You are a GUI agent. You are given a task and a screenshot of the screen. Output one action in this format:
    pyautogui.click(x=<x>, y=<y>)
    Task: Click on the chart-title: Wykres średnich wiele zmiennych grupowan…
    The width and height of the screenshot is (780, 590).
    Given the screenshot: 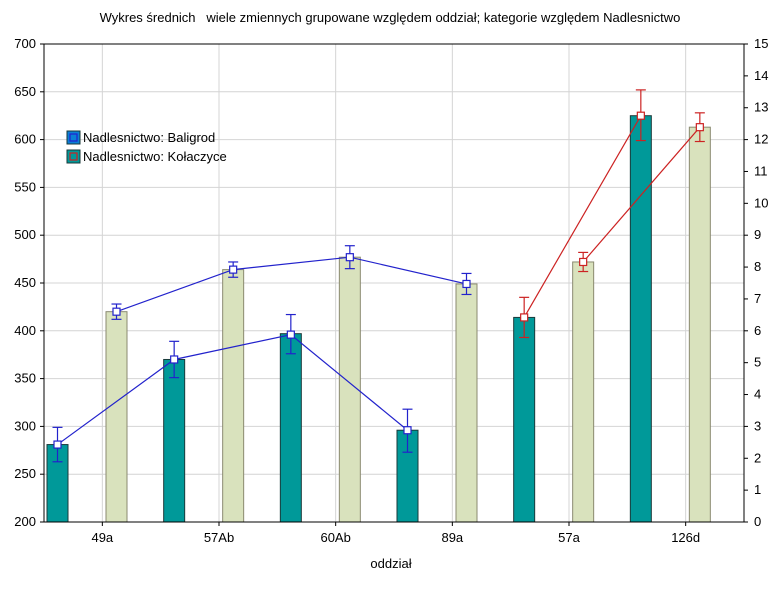 What is the action you would take?
    pyautogui.click(x=390, y=17)
    